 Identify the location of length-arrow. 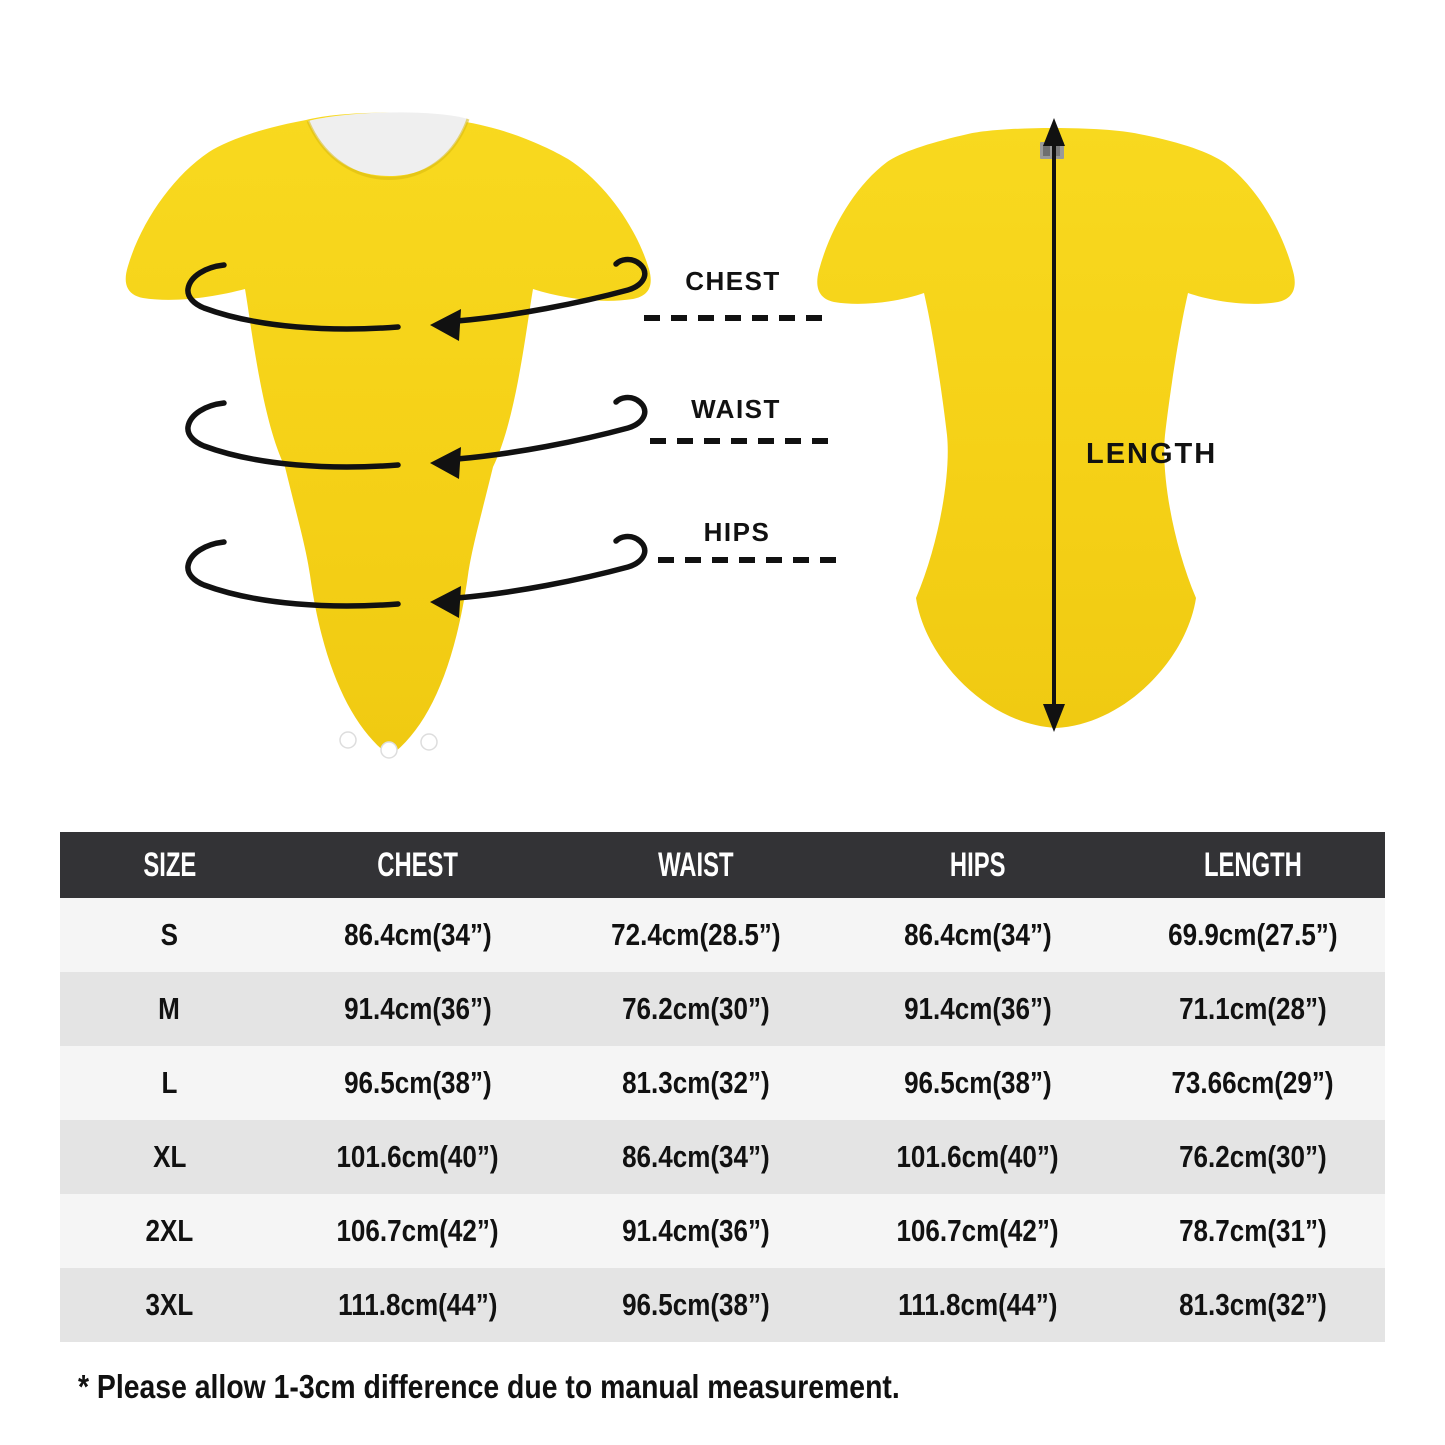
(1054, 425).